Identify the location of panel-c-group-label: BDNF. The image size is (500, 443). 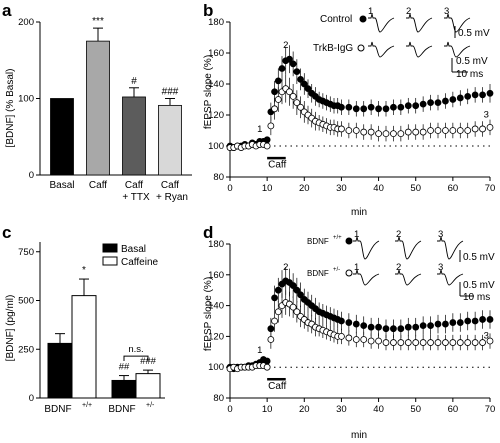
(57, 409).